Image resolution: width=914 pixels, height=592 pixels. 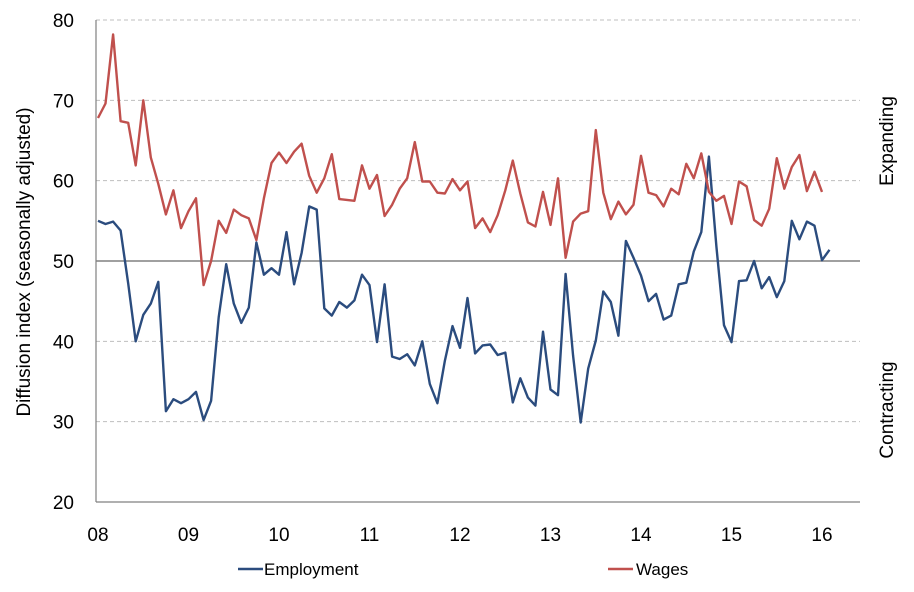 What do you see at coordinates (370, 535) in the screenshot?
I see `x-tick-label: 11` at bounding box center [370, 535].